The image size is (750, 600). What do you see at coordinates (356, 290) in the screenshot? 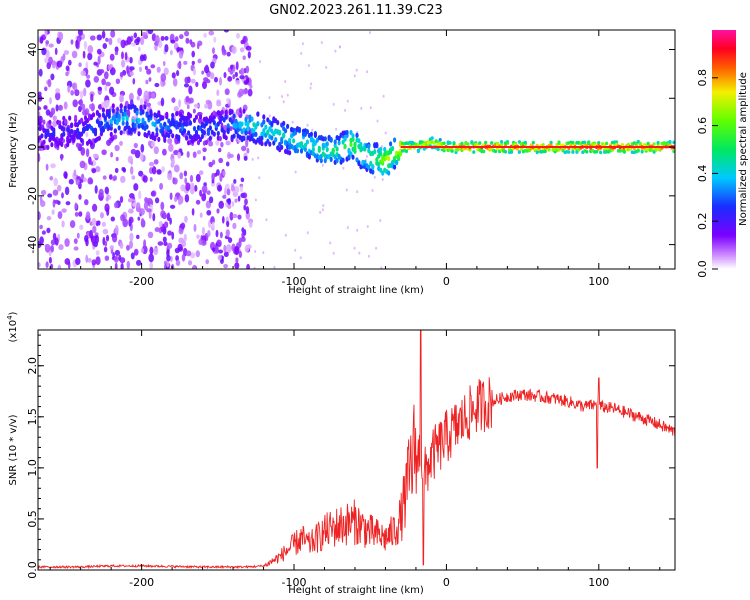
I see `spectrogram-xlabel: Height of straight line (km)` at bounding box center [356, 290].